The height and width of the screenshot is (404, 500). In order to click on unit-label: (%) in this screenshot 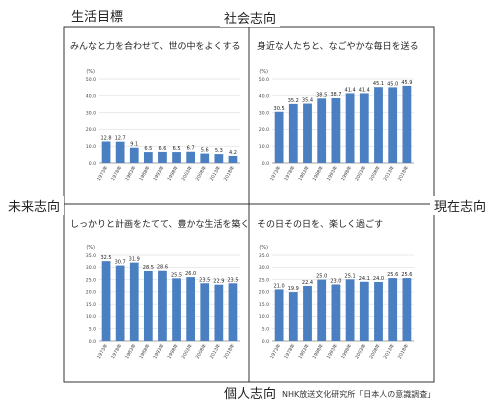, I will do `click(90, 72)`.